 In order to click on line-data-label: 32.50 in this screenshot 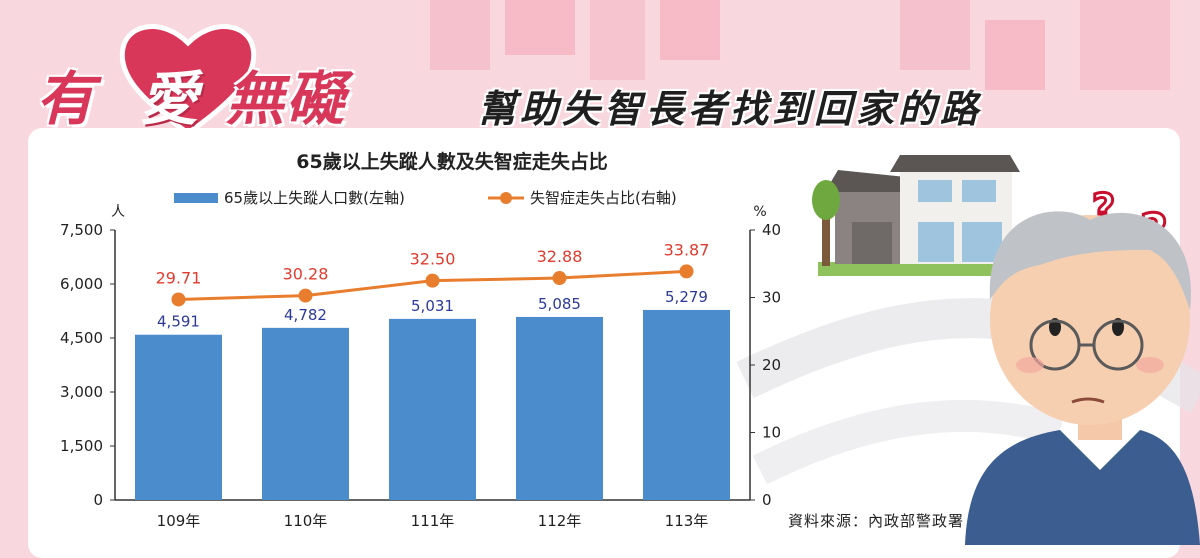, I will do `click(433, 259)`.